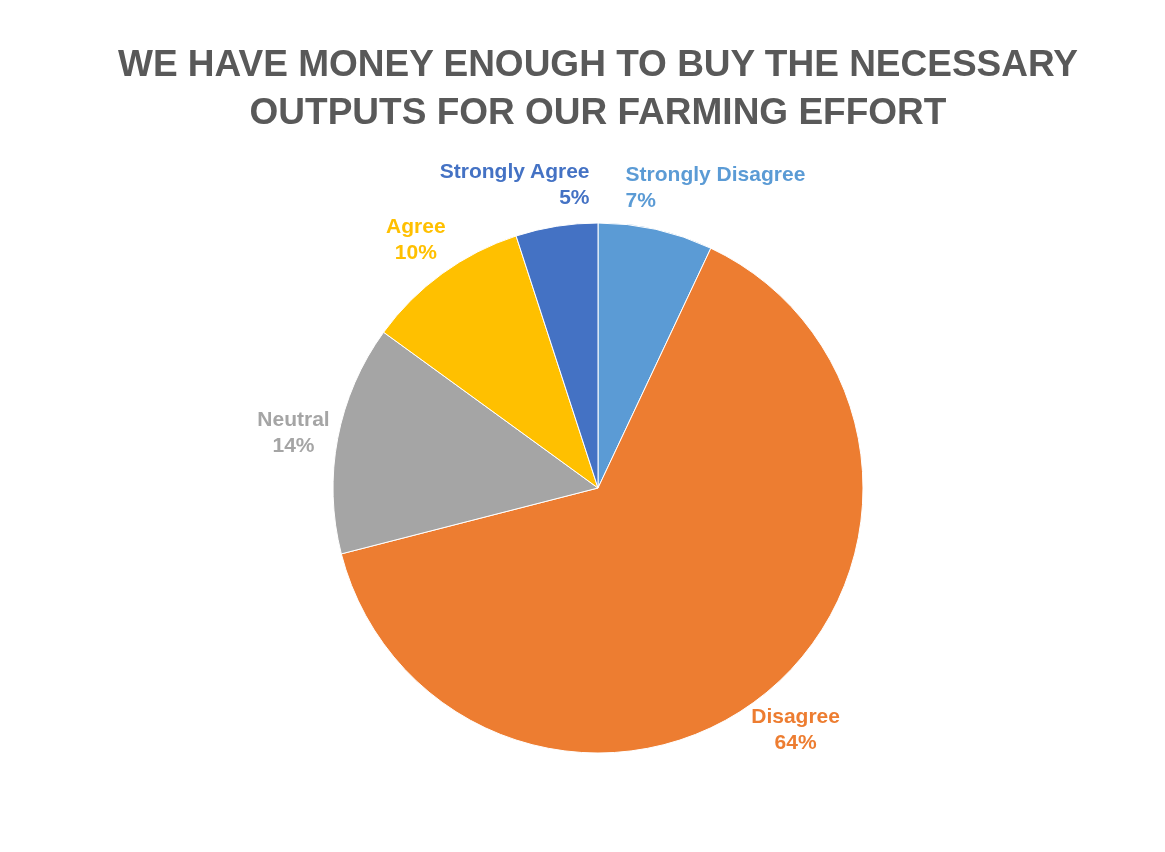  I want to click on data-label: 10%, so click(416, 252).